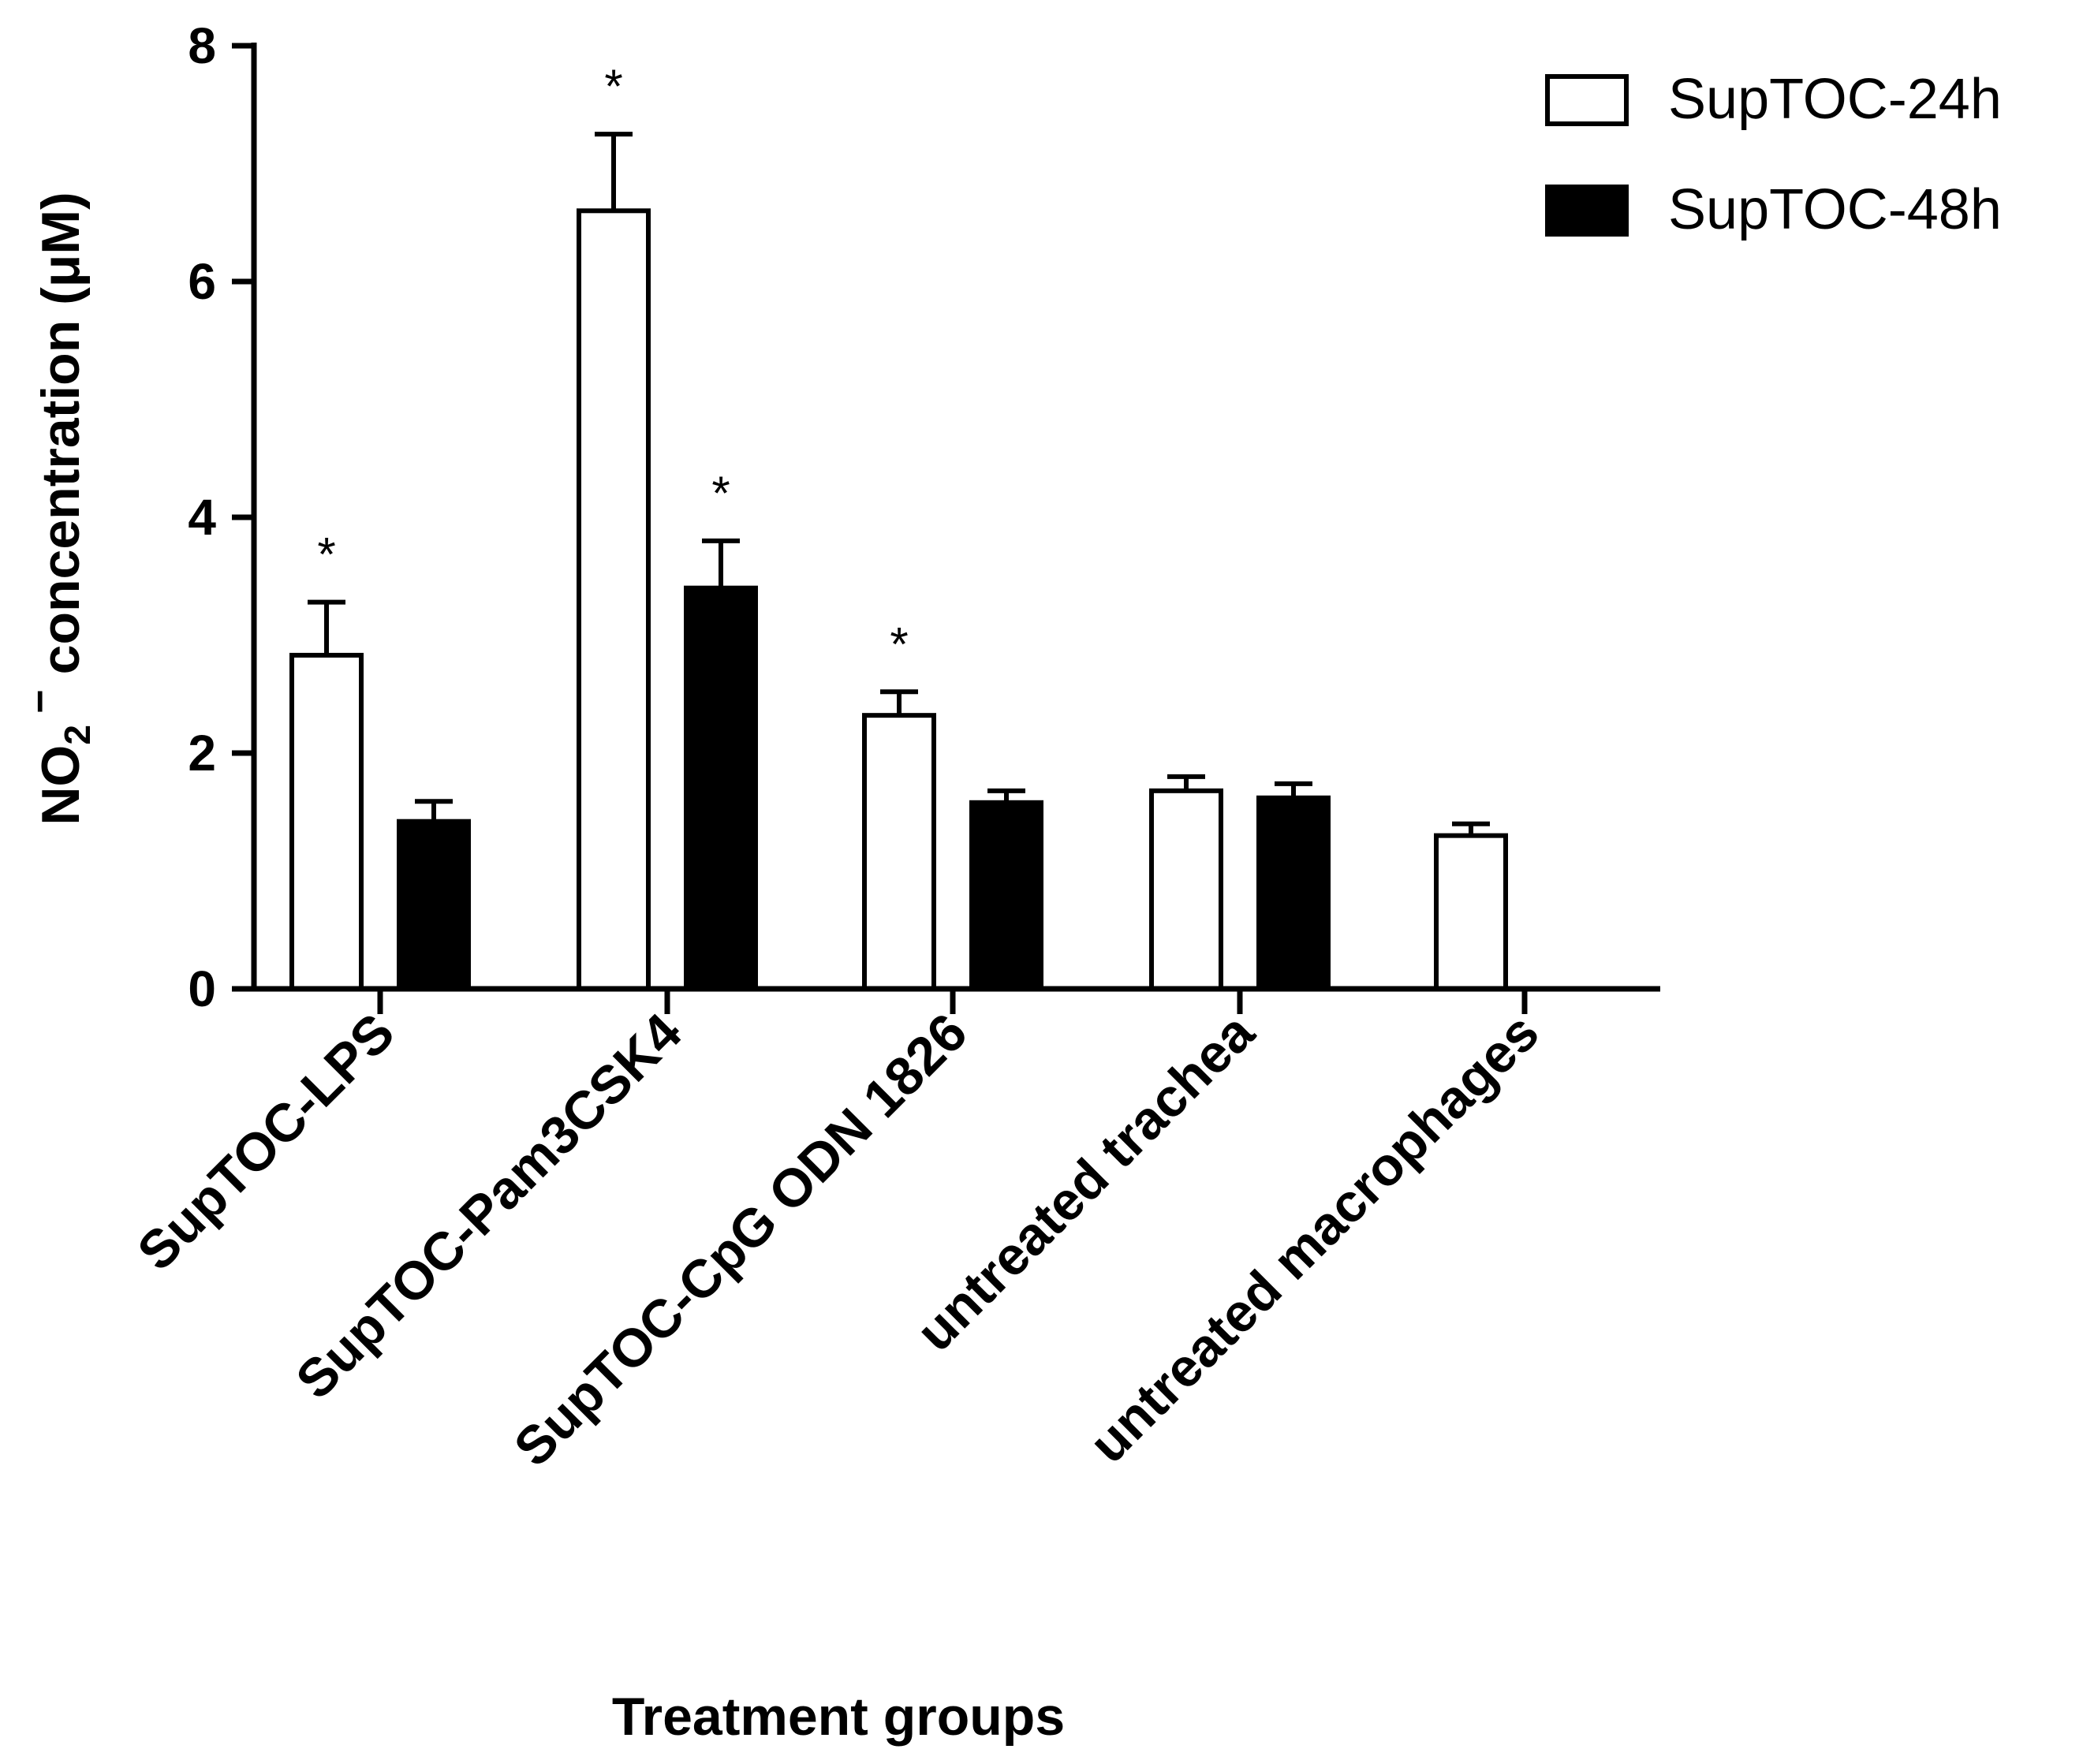 The image size is (2083, 1764). I want to click on legend-swatch-24h, so click(1587, 100).